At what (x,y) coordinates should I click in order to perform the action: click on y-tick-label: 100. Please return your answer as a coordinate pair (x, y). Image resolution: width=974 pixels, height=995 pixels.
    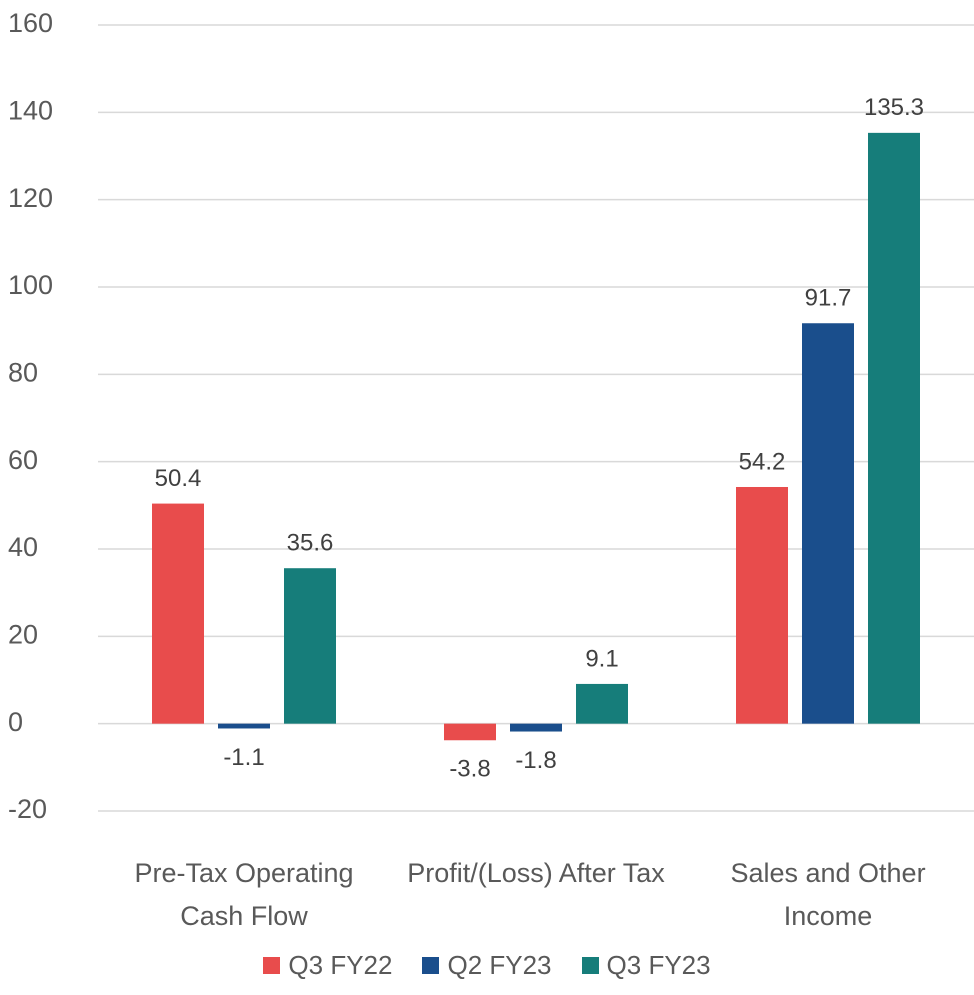
    Looking at the image, I should click on (30, 285).